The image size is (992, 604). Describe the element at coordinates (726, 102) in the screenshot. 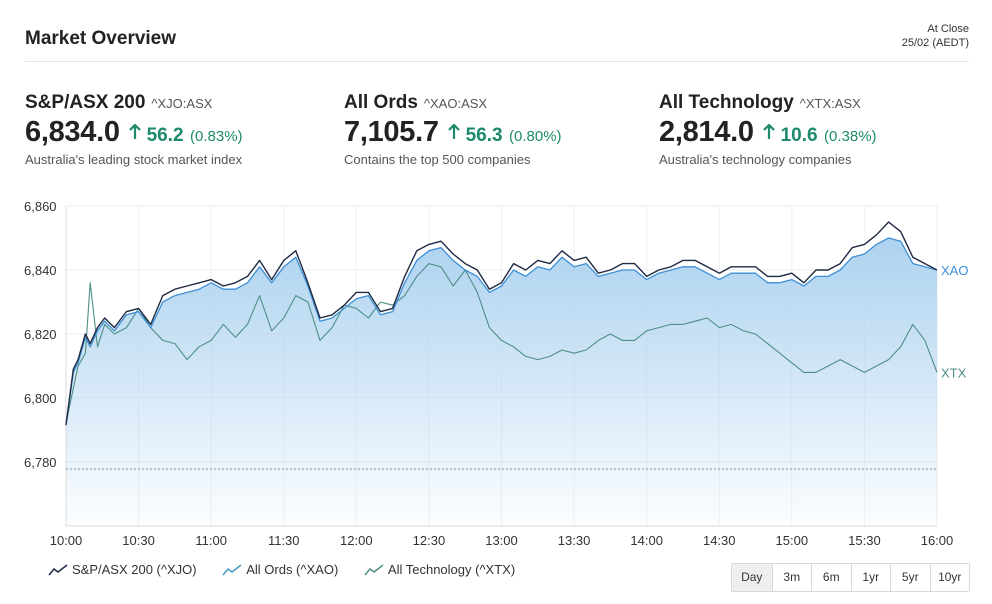

I see `index-name: All Technology` at that location.